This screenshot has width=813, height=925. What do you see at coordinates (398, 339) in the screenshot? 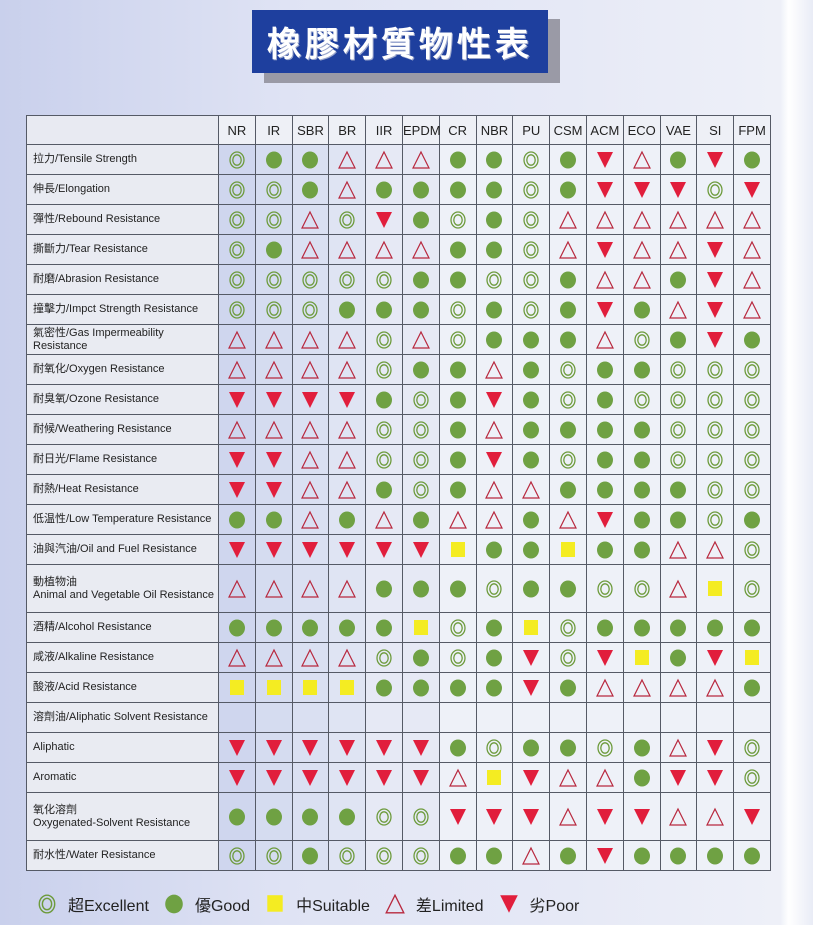
I see `table-row: 氣密性/Gas Impermeability Resistance` at bounding box center [398, 339].